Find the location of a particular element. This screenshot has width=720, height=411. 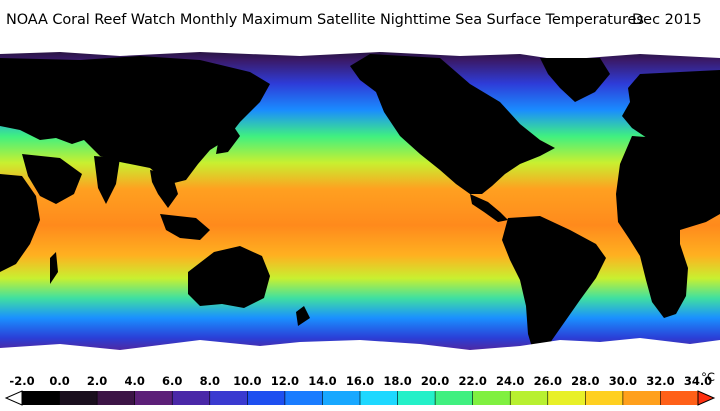

colorbar-tick-label: 16.0 is located at coordinates (360, 381).